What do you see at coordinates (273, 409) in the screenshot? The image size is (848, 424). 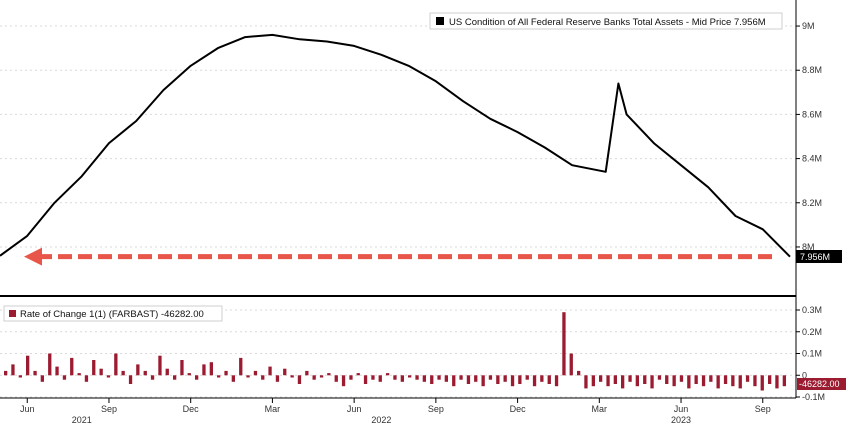 I see `x-tick-label: Mar` at bounding box center [273, 409].